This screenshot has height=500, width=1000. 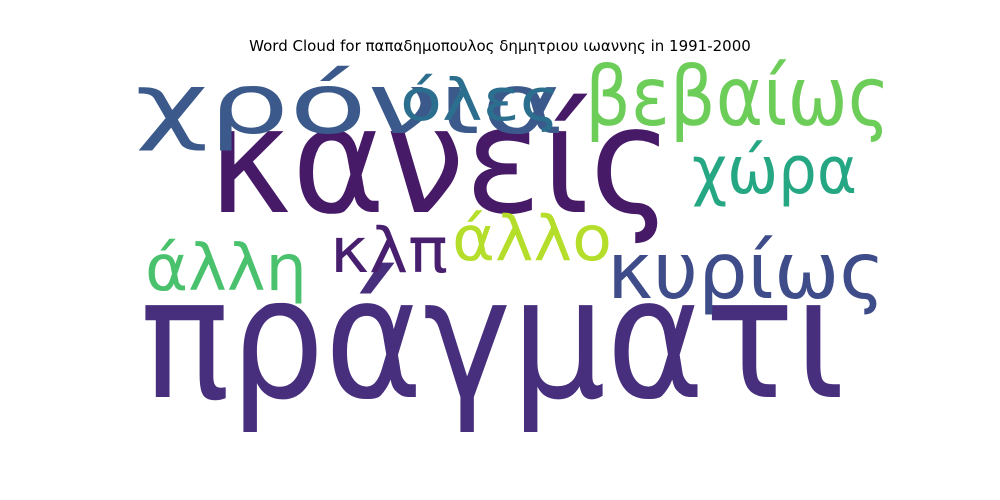 I want to click on word-4: όλες, so click(x=480, y=100).